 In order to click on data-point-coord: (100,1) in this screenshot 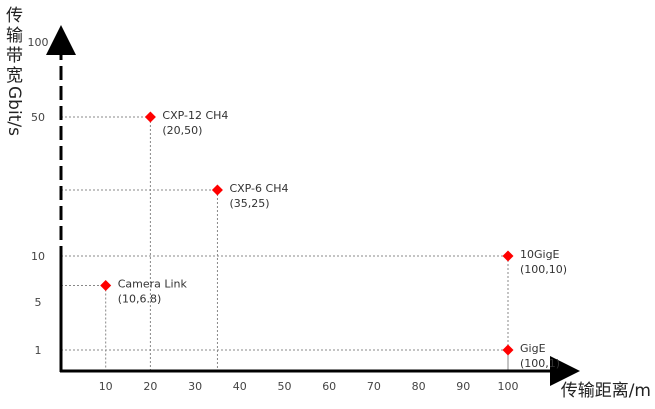, I will do `click(540, 363)`.